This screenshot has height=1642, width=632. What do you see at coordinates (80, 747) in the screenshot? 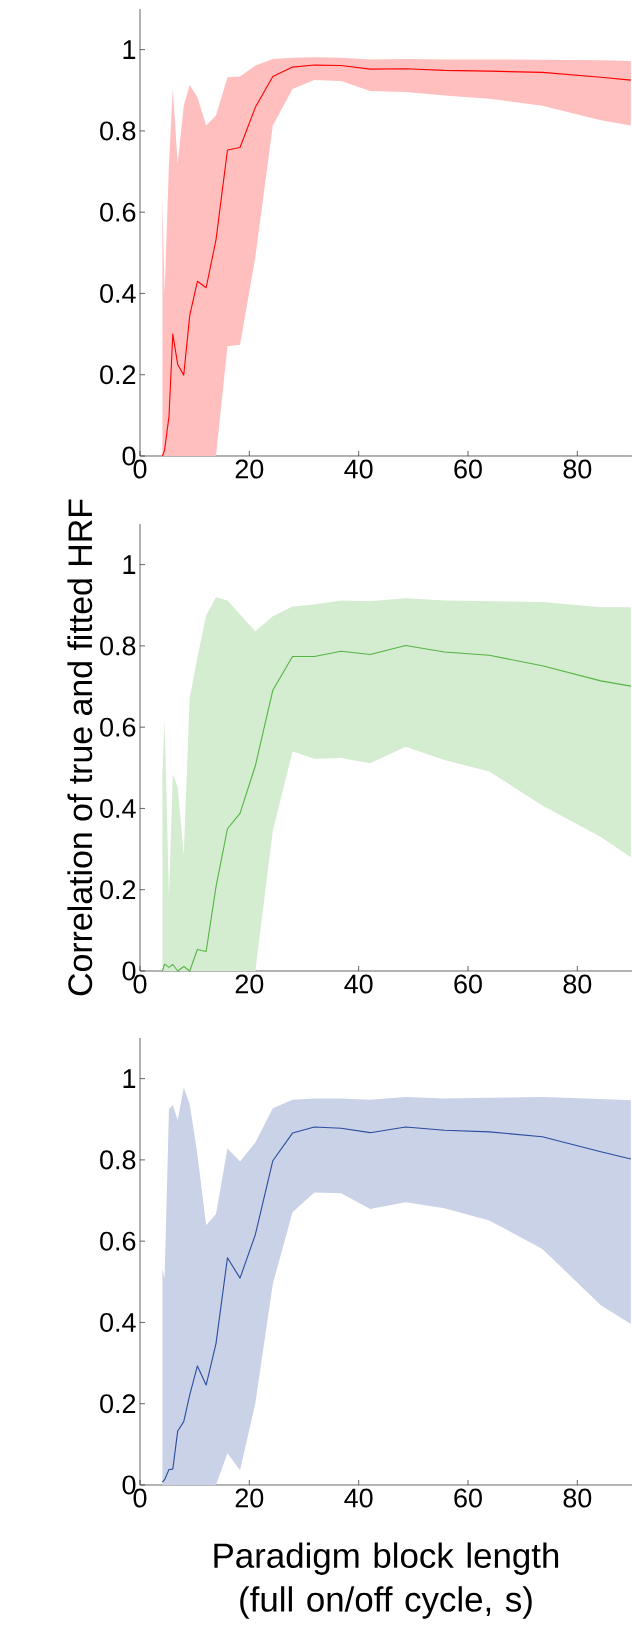
I see `y-axis-title: Correlation of true and fitted HRF` at bounding box center [80, 747].